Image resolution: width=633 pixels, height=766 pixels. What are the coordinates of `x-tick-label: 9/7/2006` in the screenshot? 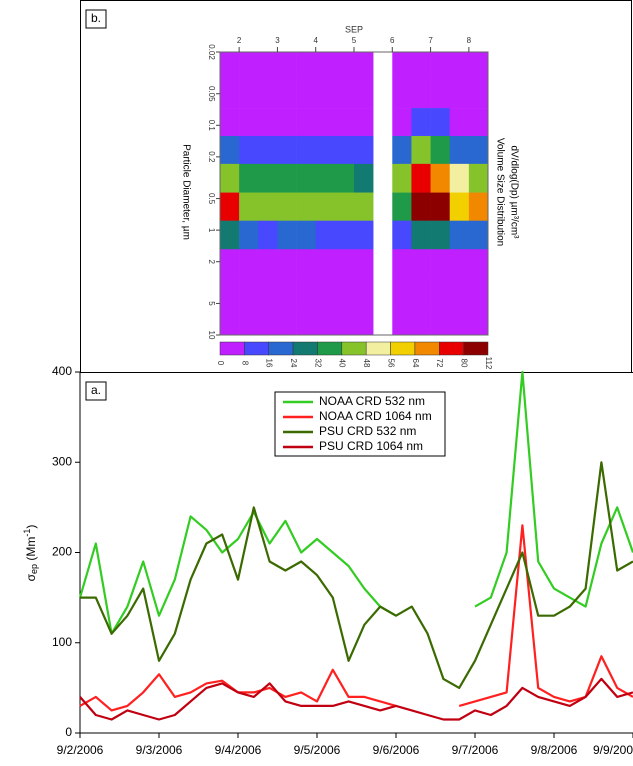 It's located at (475, 750).